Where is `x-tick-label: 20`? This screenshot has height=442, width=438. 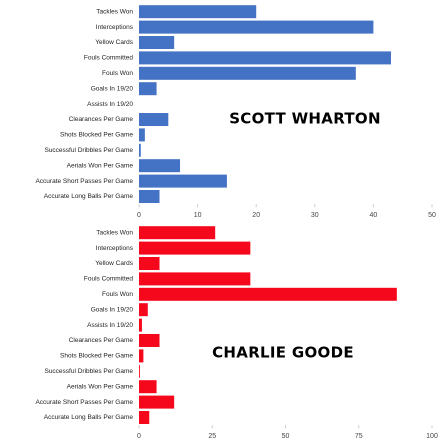
x-tick-label: 20 is located at coordinates (256, 215).